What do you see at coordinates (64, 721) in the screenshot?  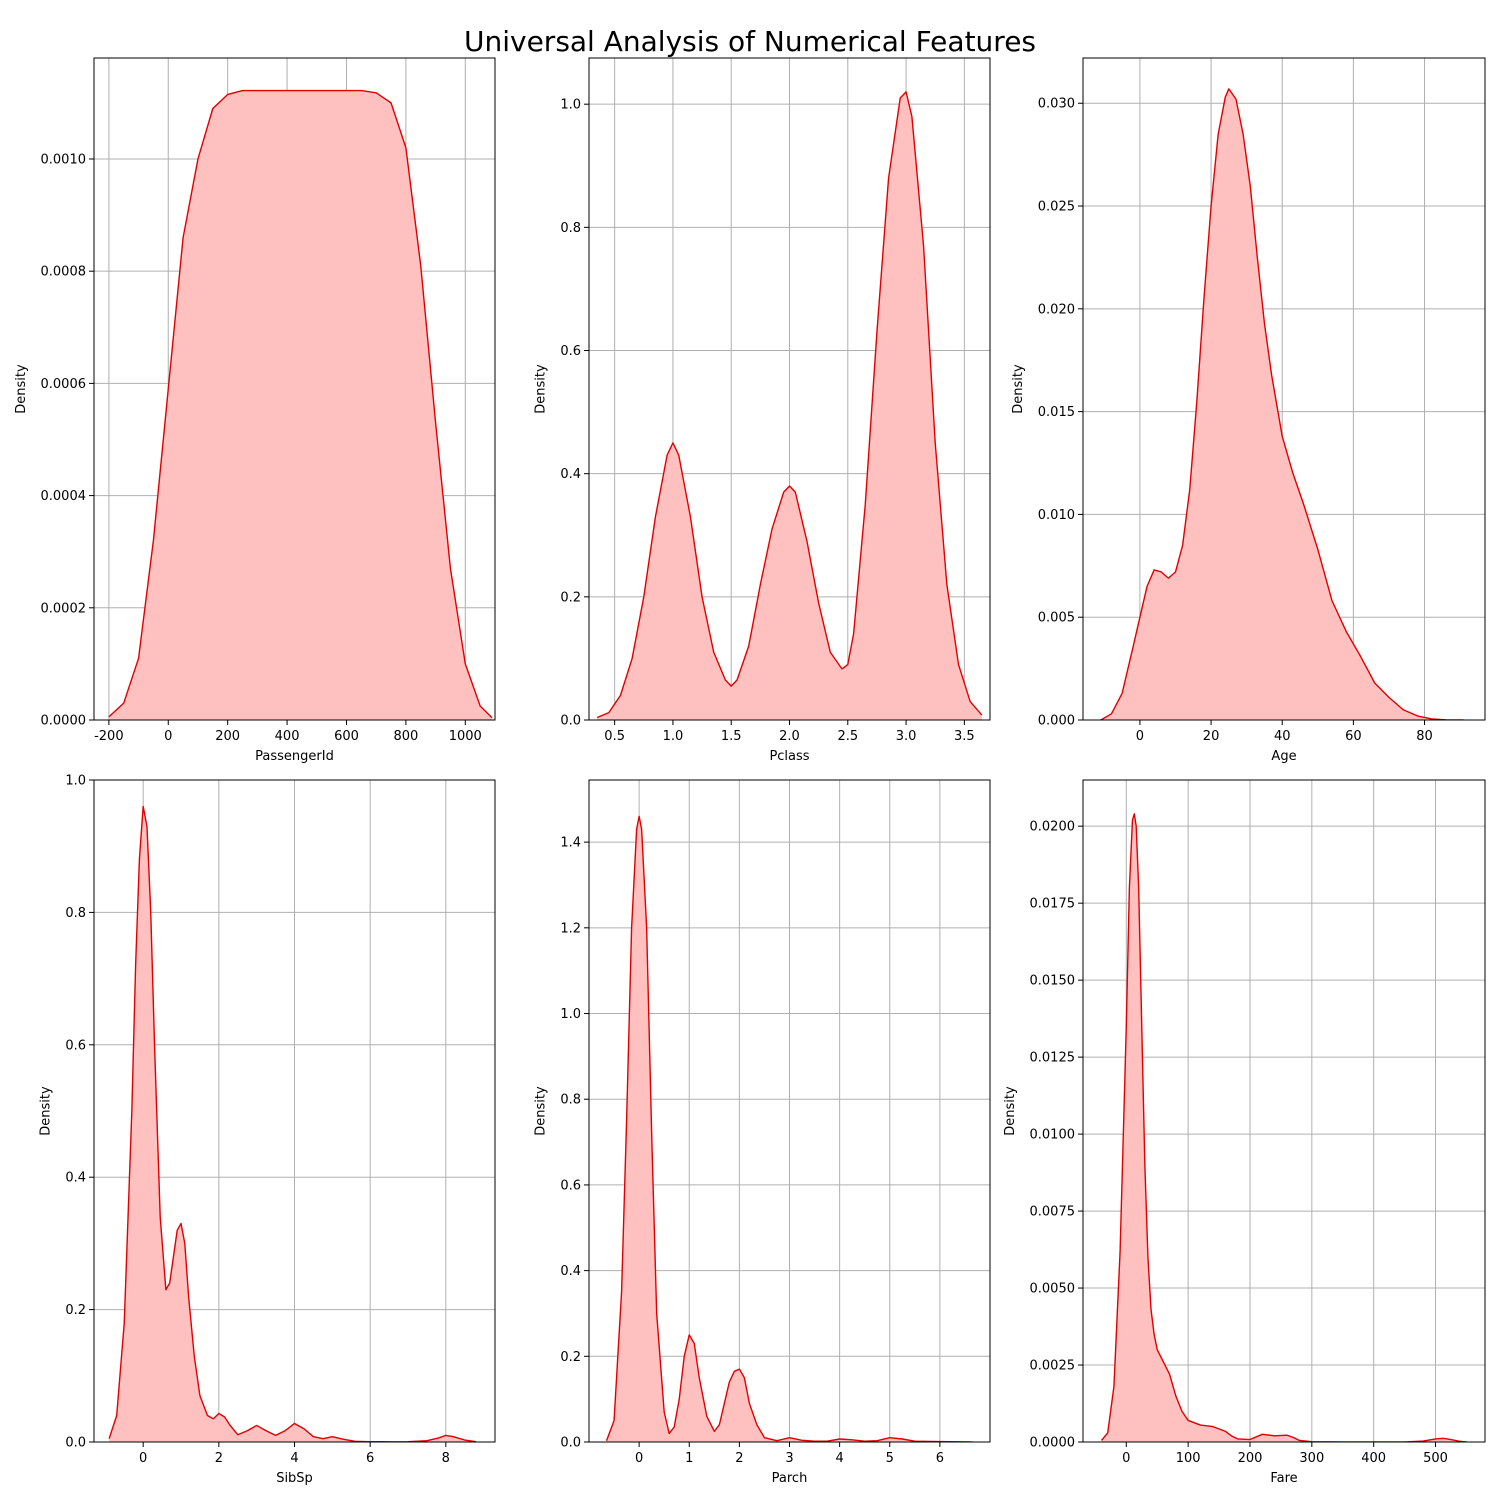 I see `y-tick-label: 0.0000` at bounding box center [64, 721].